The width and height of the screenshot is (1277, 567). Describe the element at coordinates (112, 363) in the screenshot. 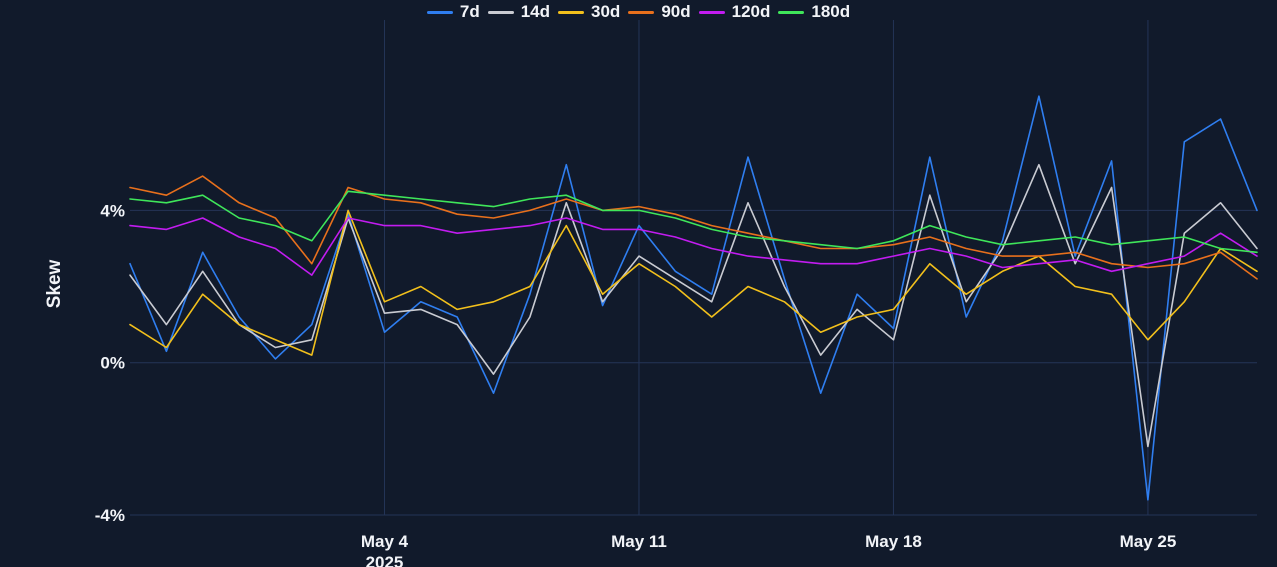

I see `y-tick-label: 0%` at that location.